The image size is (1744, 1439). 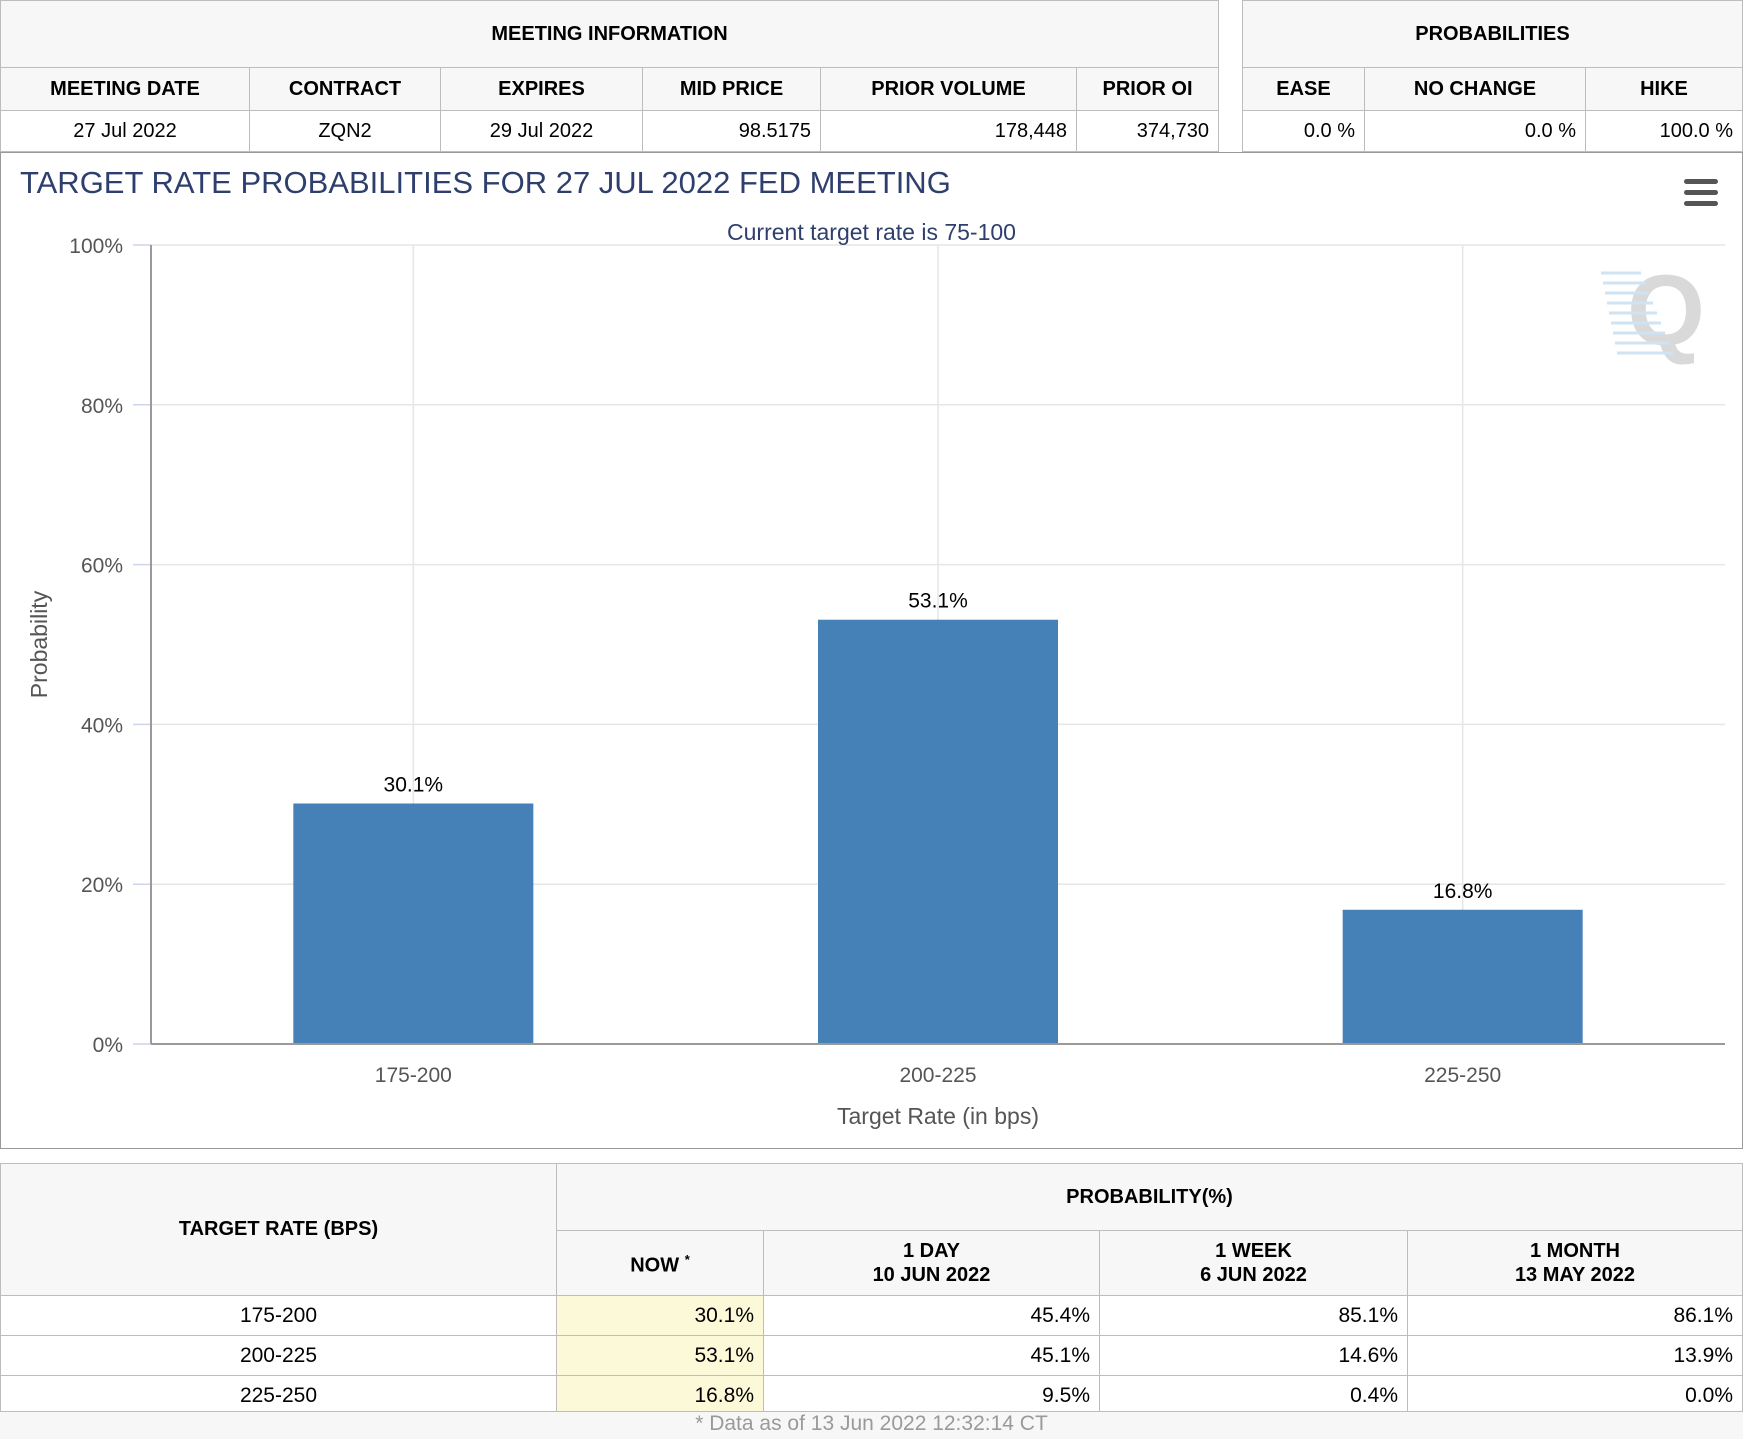 What do you see at coordinates (948, 131) in the screenshot?
I see `prior-volume-value: 178,448` at bounding box center [948, 131].